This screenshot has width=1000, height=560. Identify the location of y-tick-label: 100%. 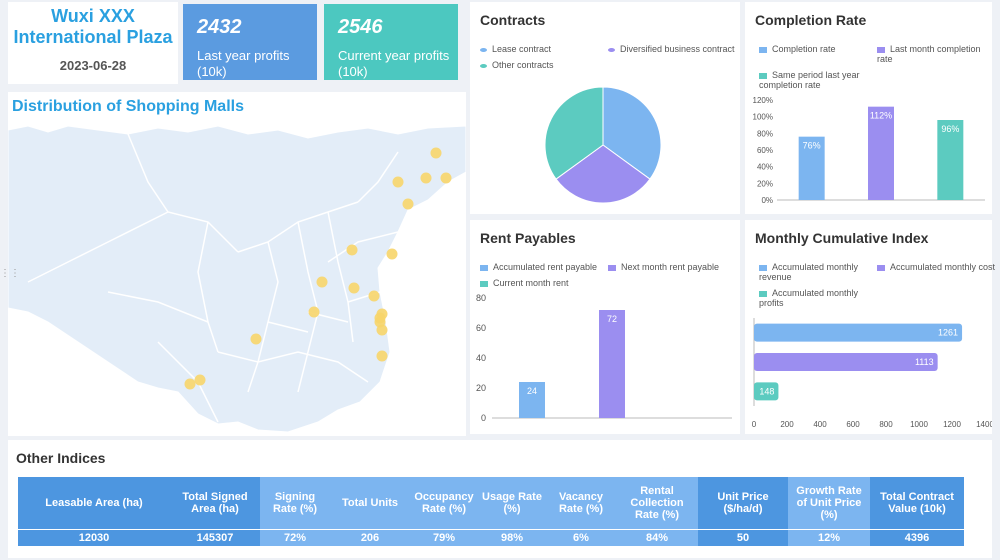
(763, 117).